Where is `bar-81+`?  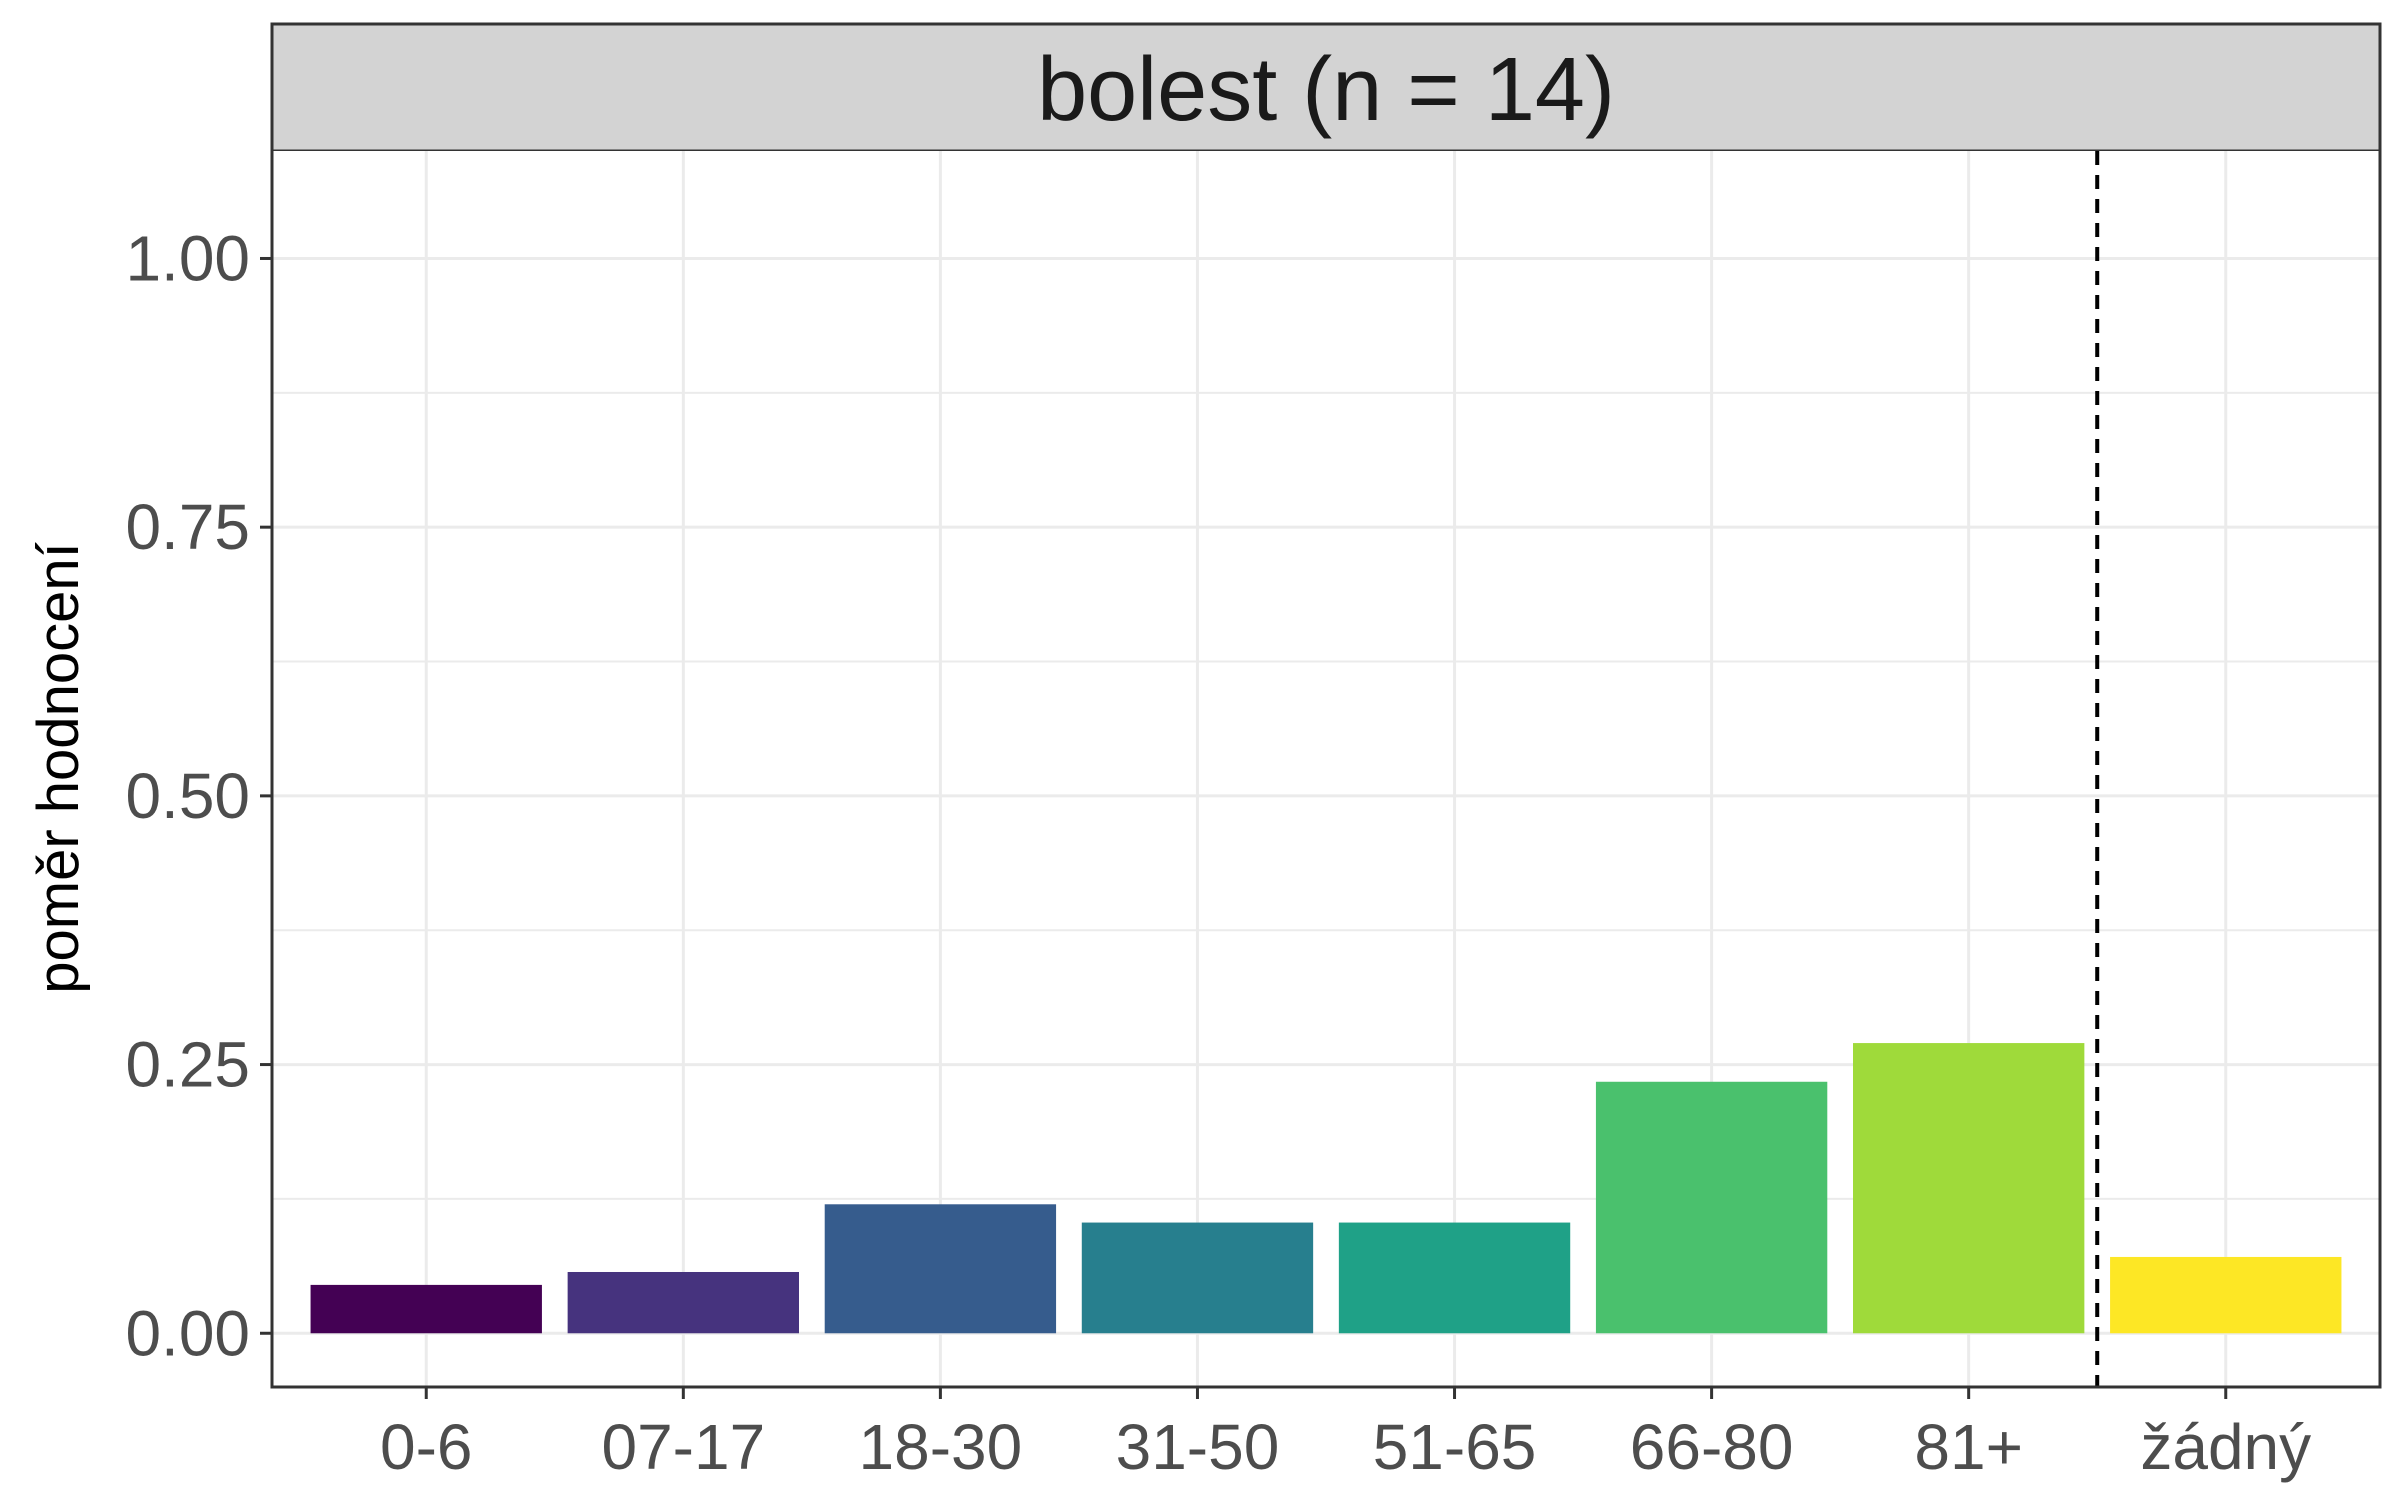
bar-81+ is located at coordinates (1969, 1188).